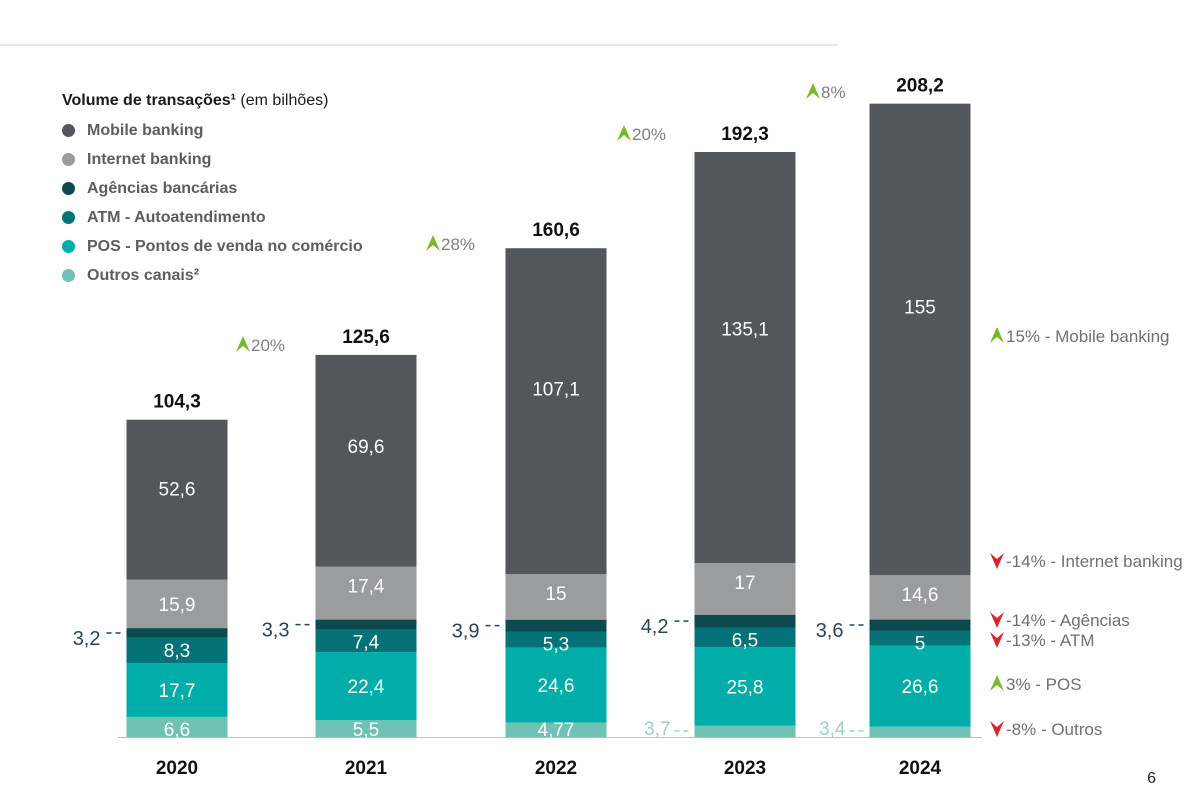 The width and height of the screenshot is (1200, 794). What do you see at coordinates (832, 729) in the screenshot?
I see `data-label-outros-2024: 3,4` at bounding box center [832, 729].